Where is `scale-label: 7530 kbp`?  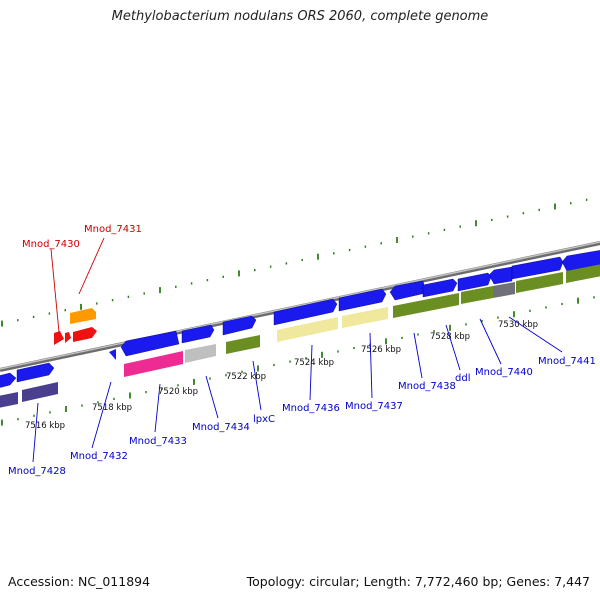 scale-label: 7530 kbp is located at coordinates (518, 325).